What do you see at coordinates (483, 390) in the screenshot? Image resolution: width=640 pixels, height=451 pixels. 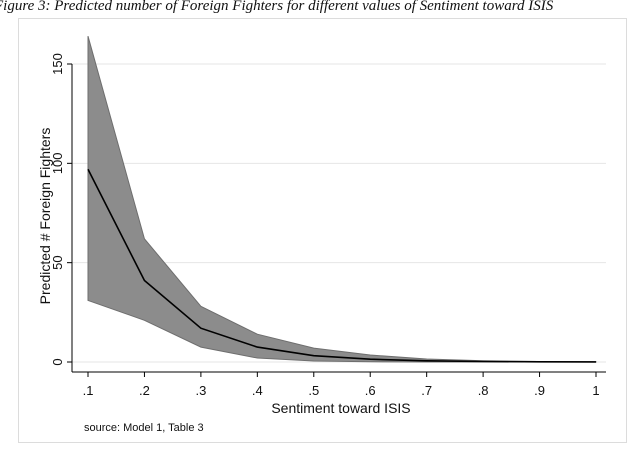 I see `x-tick-label: .8` at bounding box center [483, 390].